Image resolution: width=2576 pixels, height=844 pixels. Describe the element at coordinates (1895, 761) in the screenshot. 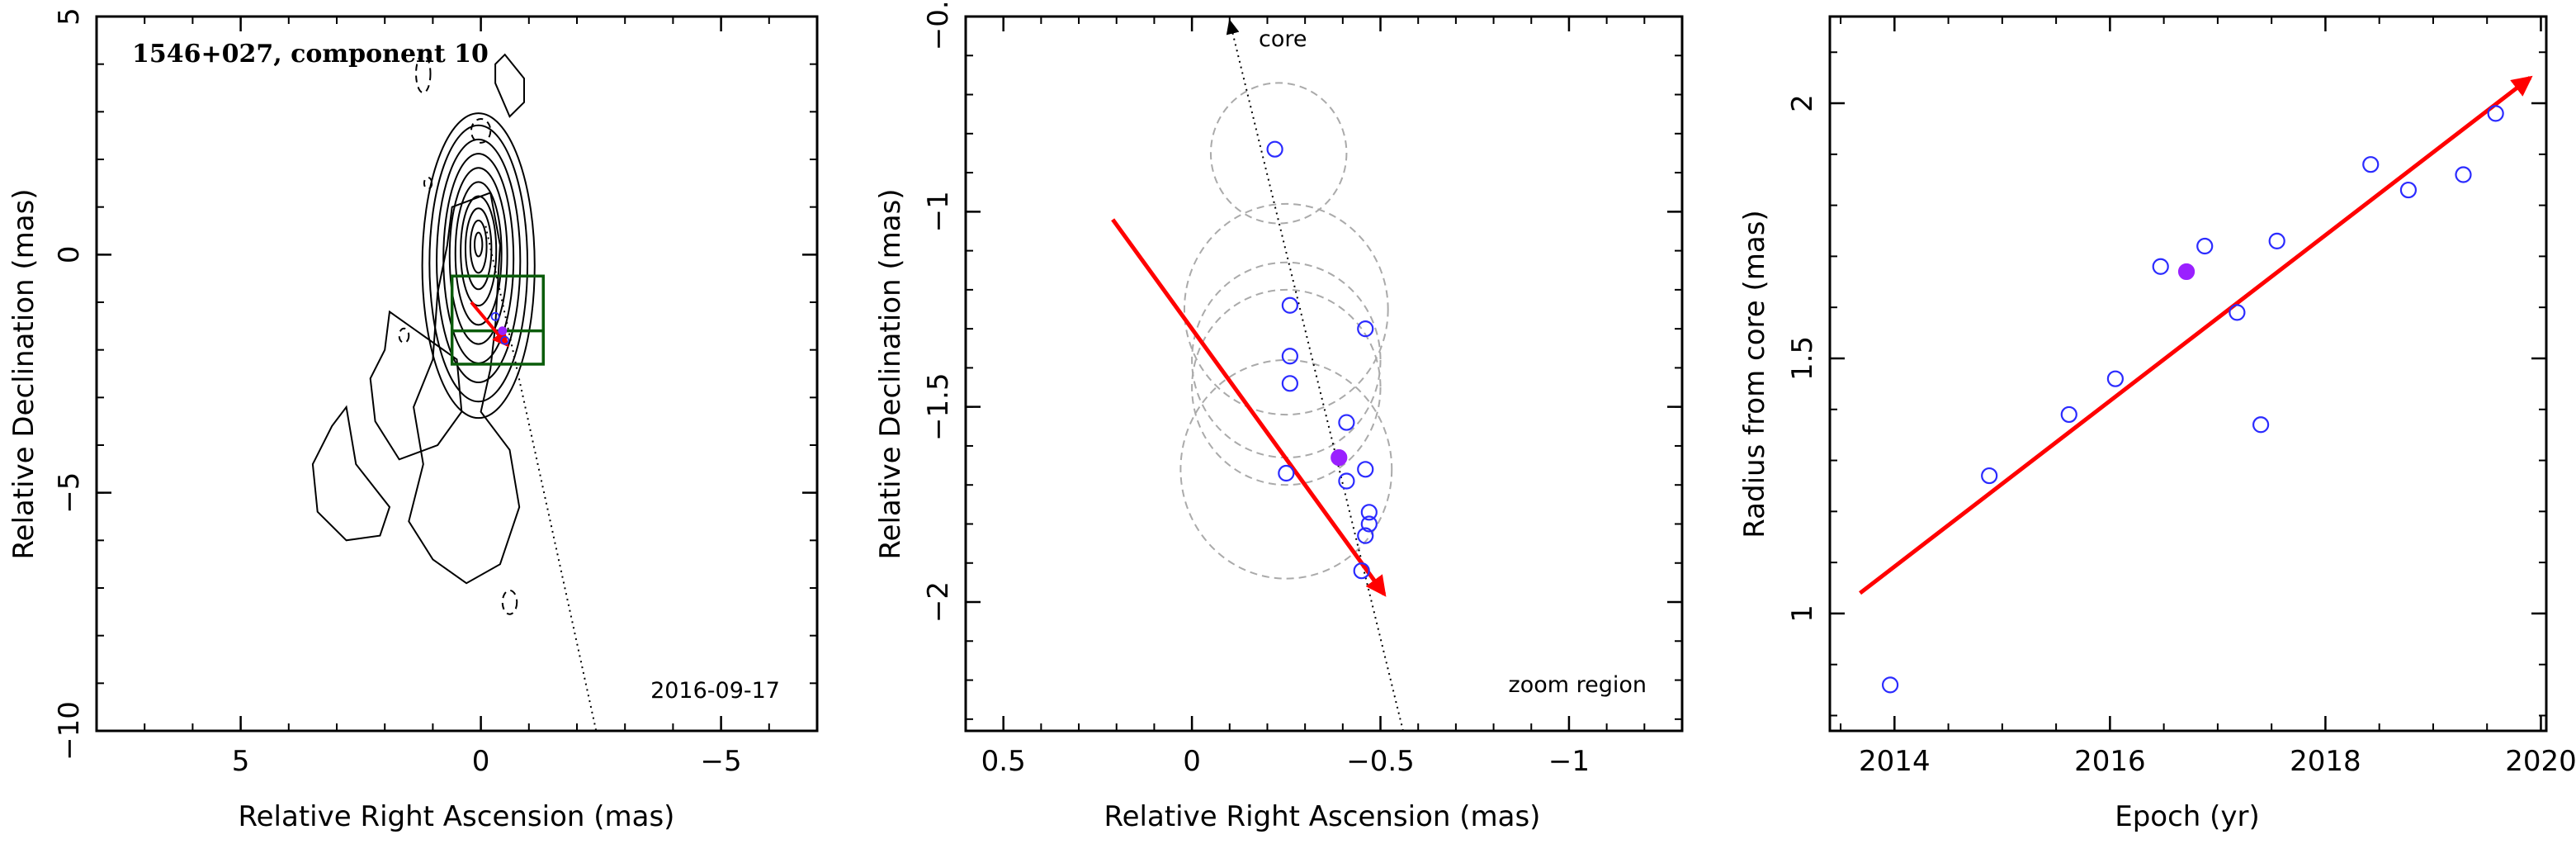

I see `x-tick-label: 2014` at that location.